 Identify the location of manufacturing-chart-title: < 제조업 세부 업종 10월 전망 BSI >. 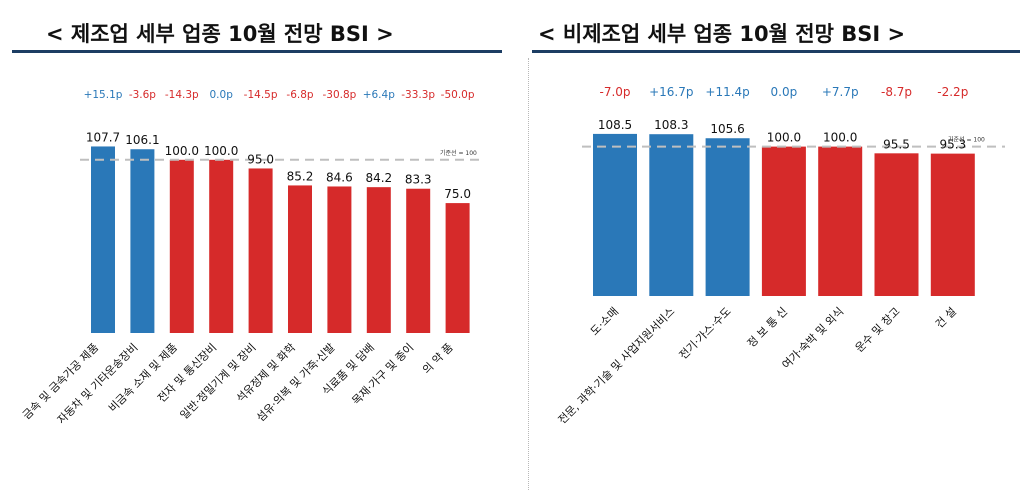
(220, 34).